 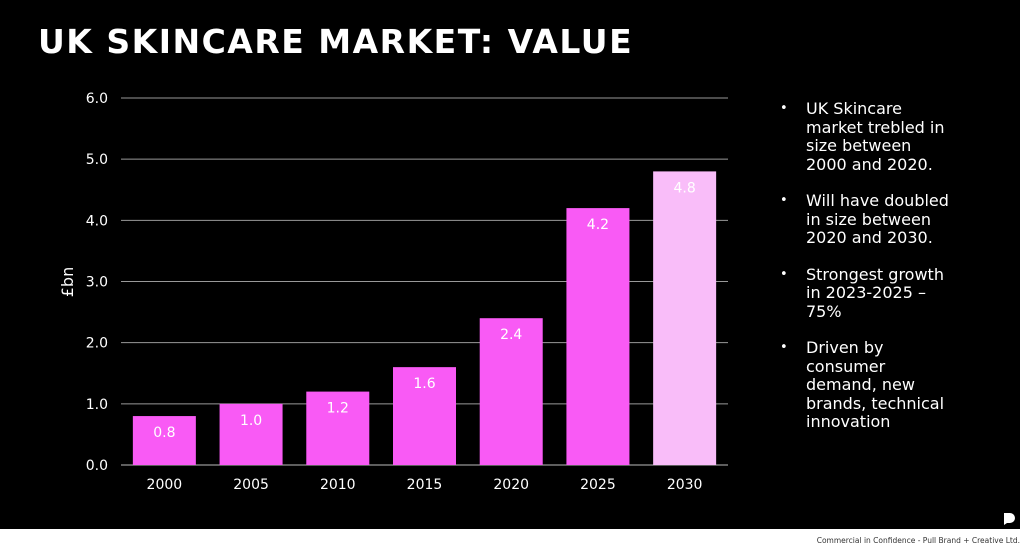 I want to click on y-tick-label: 2.0, so click(x=97, y=344).